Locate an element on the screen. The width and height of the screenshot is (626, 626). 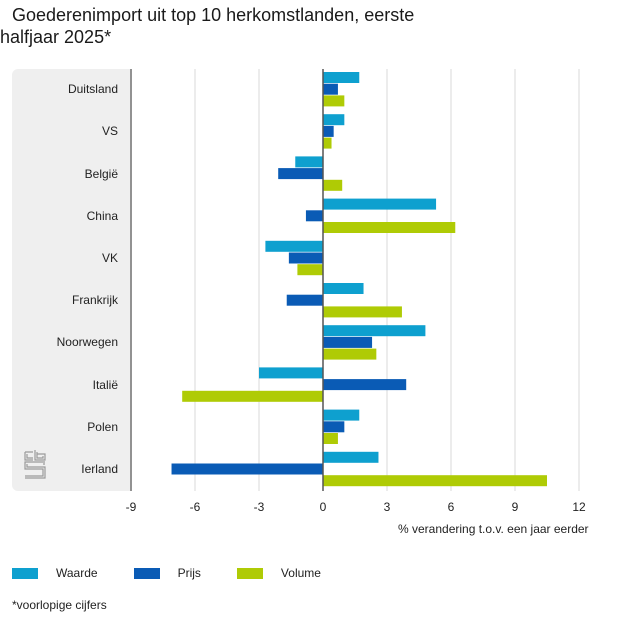
x-tick-label: 6 is located at coordinates (451, 507).